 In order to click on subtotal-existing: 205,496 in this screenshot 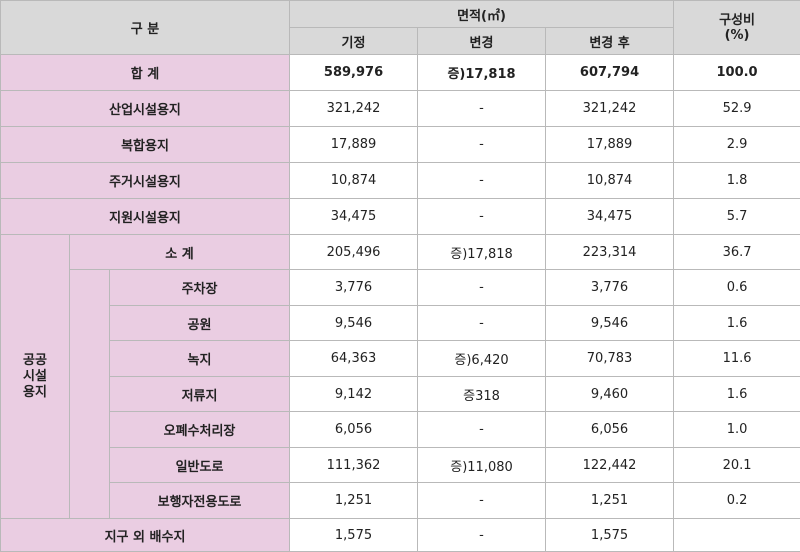, I will do `click(354, 252)`.